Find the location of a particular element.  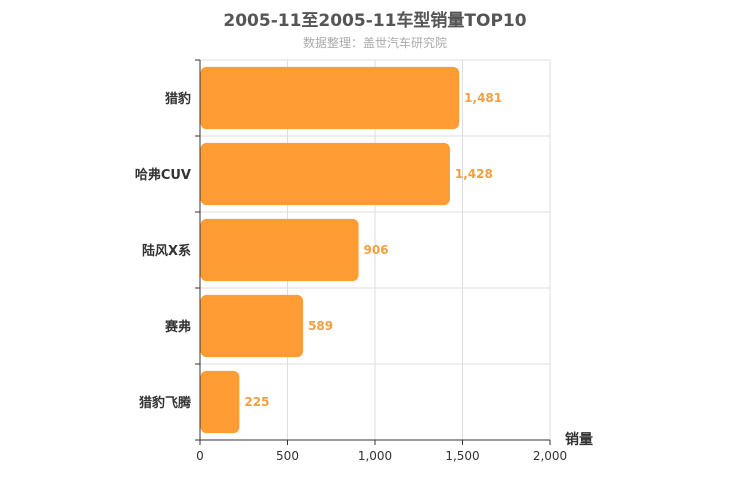

data-label: 906 is located at coordinates (376, 250).